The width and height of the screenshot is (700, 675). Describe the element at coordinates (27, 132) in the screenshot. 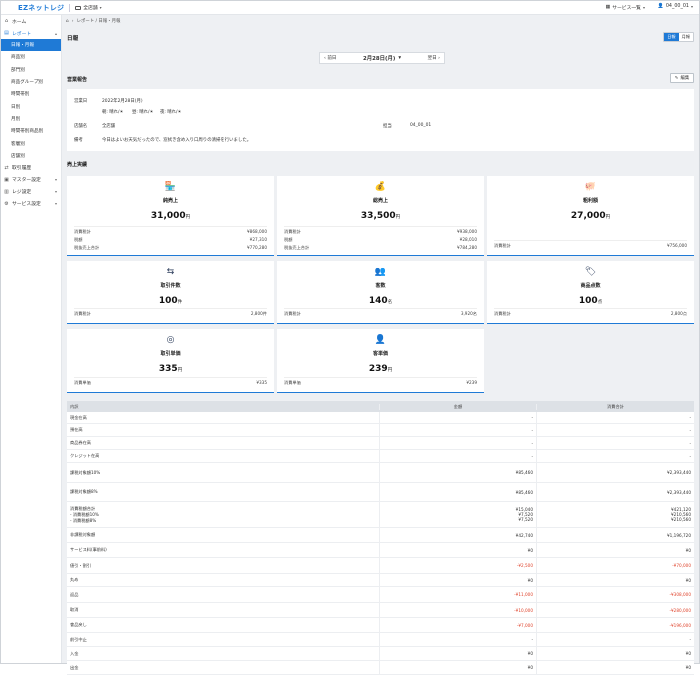

I see `sidebar-sub-hourly-product: 時間帯別商品別` at that location.